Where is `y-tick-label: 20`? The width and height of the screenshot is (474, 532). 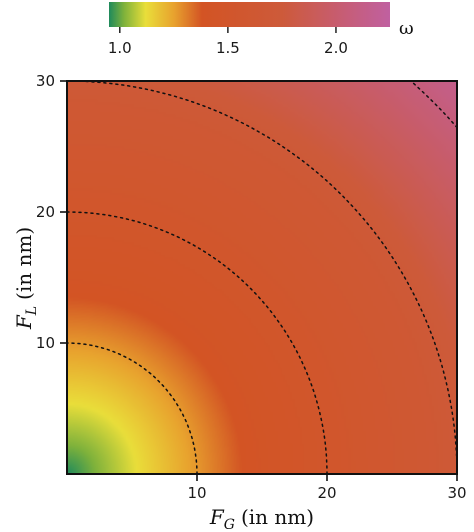 y-tick-label: 20 is located at coordinates (45, 212).